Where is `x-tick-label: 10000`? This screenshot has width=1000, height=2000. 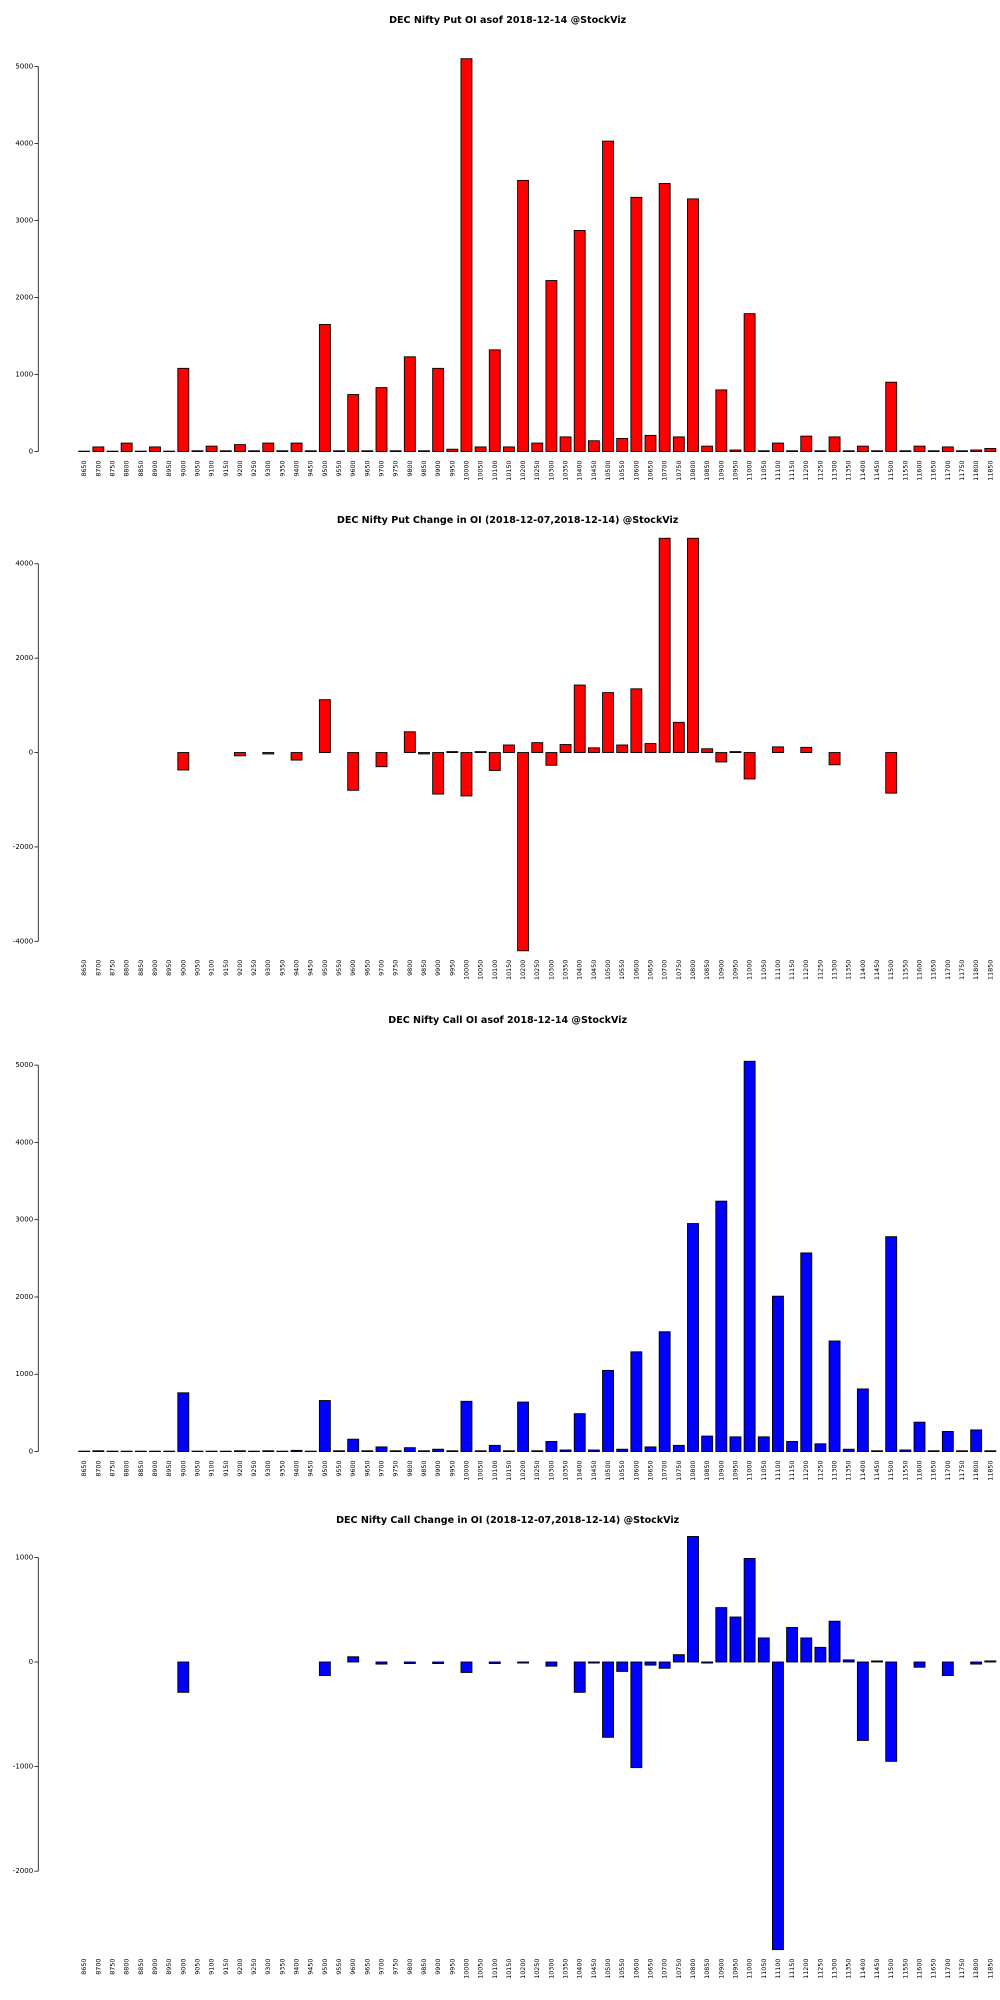 x-tick-label: 10000 is located at coordinates (466, 970).